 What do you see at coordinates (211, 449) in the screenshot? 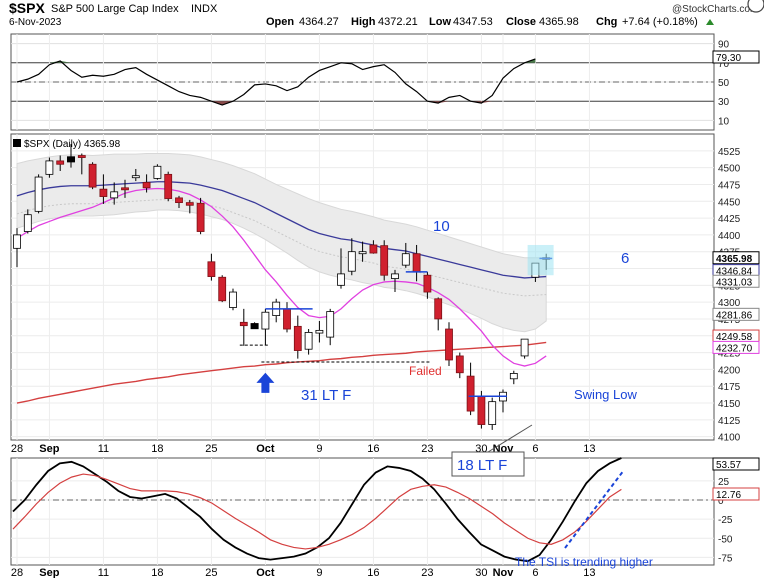
I see `x-tick-label: 25` at bounding box center [211, 449].